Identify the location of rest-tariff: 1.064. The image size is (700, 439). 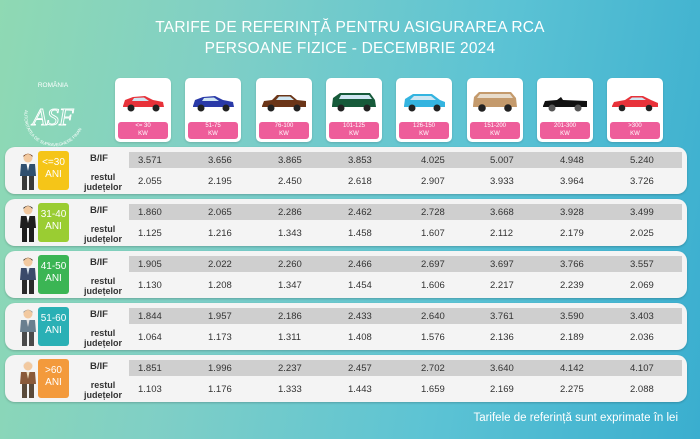
(150, 337).